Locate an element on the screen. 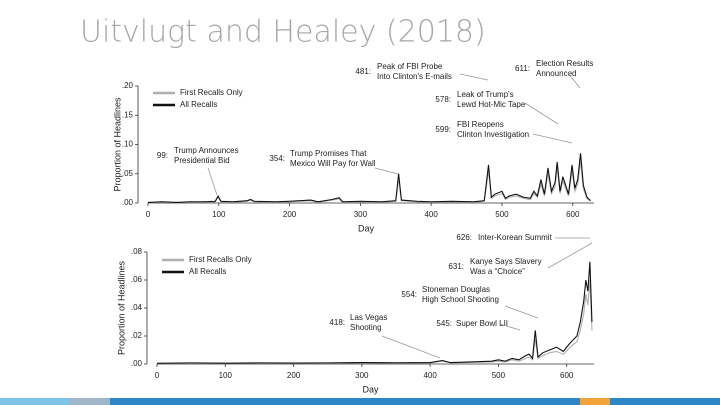  annotation-text: Lewd Hot-Mic Tape is located at coordinates (491, 104).